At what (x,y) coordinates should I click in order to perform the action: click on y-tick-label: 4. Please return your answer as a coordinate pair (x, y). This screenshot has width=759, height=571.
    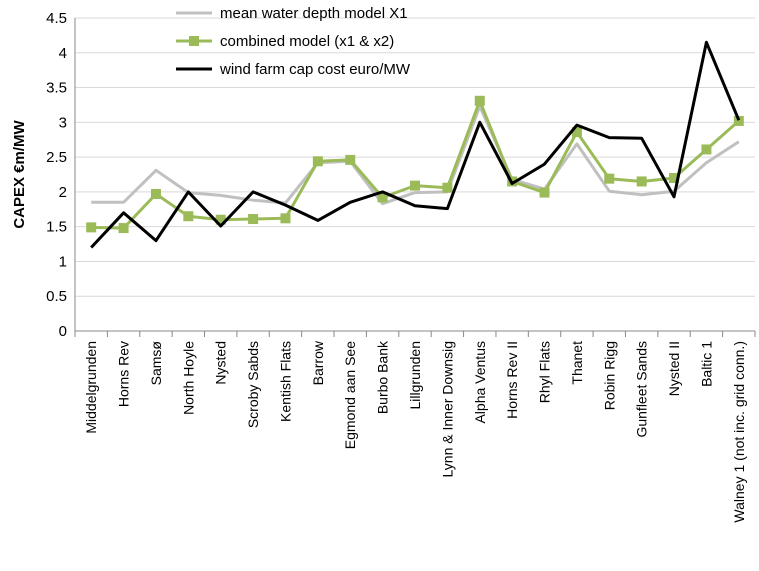
    Looking at the image, I should click on (63, 53).